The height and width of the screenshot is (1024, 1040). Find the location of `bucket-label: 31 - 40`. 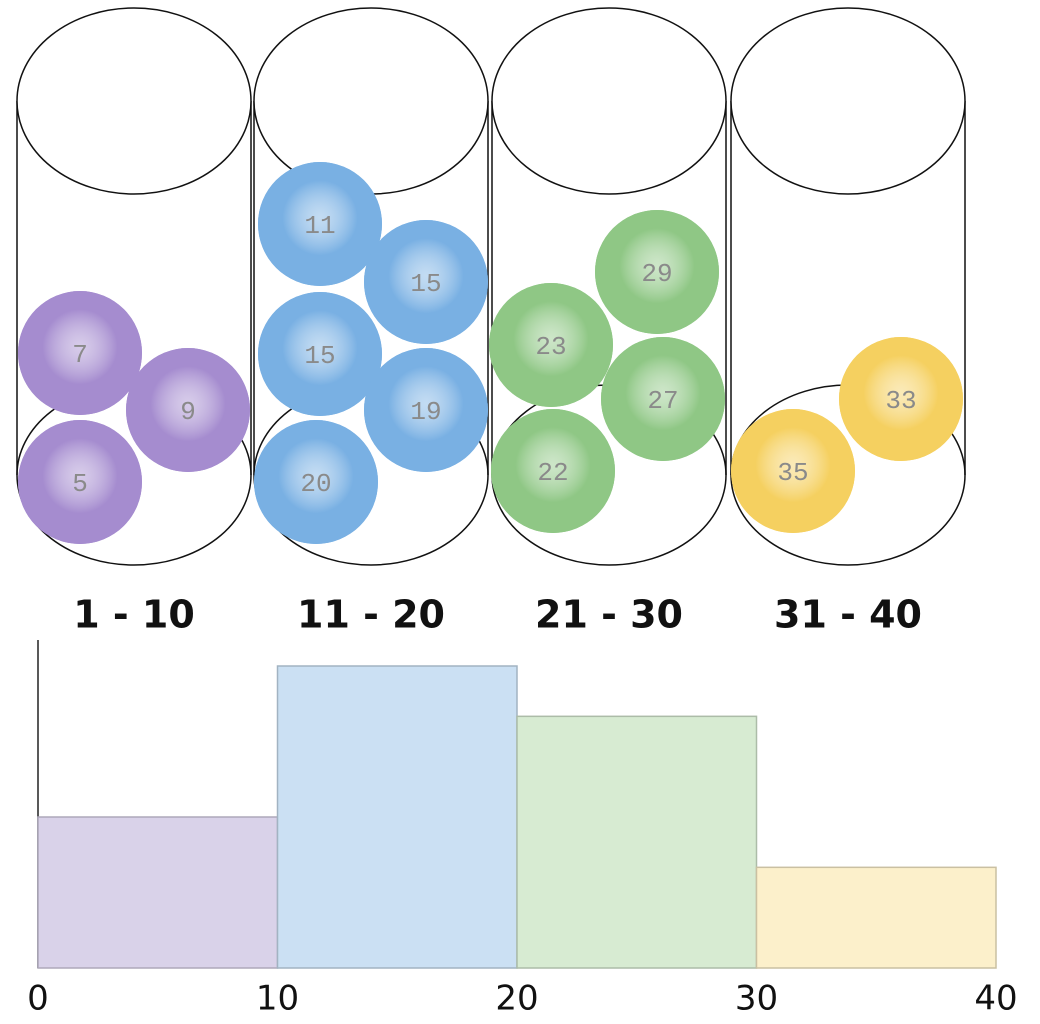

bucket-label: 31 - 40 is located at coordinates (848, 615).